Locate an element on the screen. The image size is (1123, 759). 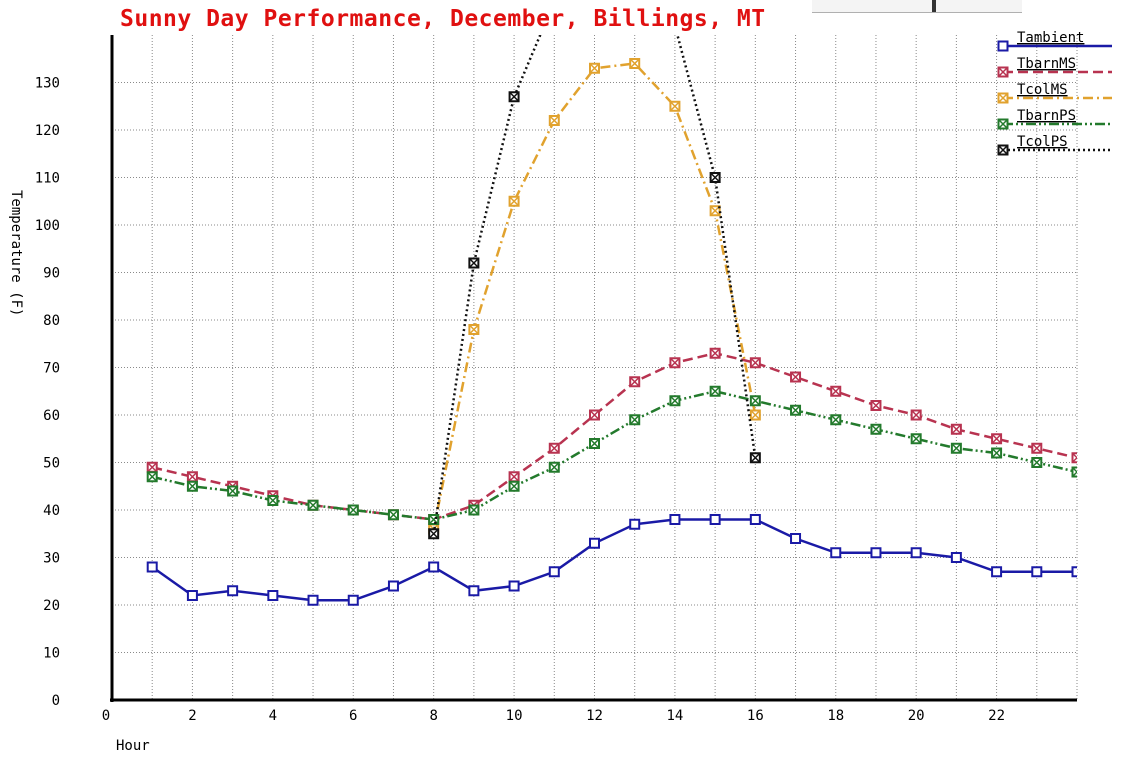
y-tick-label: 0 is located at coordinates (56, 701).